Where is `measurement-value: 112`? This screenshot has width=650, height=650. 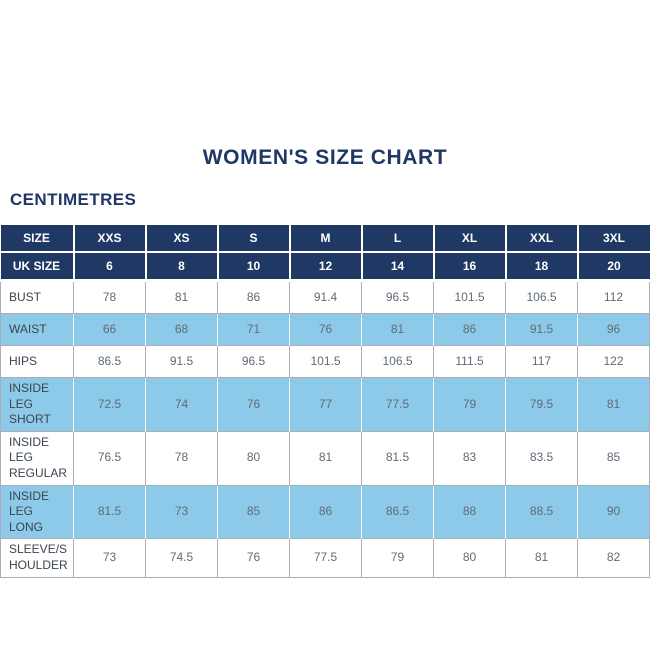 measurement-value: 112 is located at coordinates (613, 297).